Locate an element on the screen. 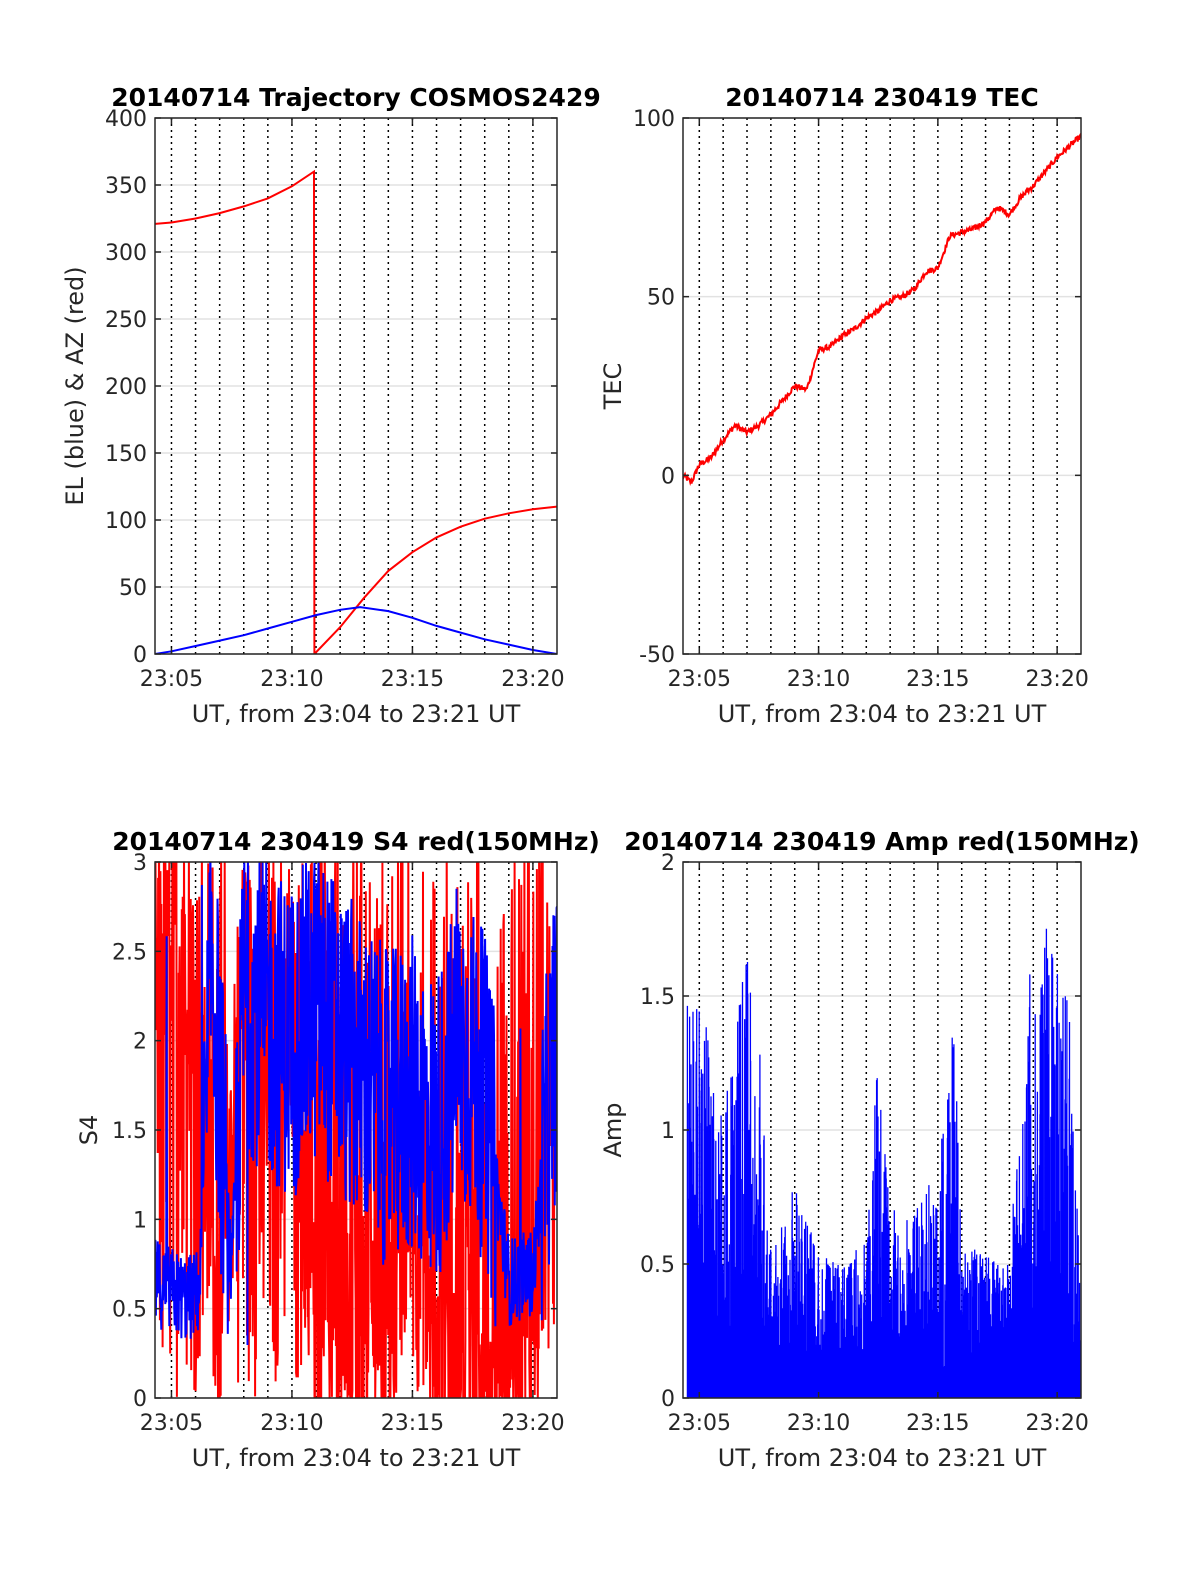  chart-title: 20140714 230419 Amp red(150MHz) is located at coordinates (882, 841).